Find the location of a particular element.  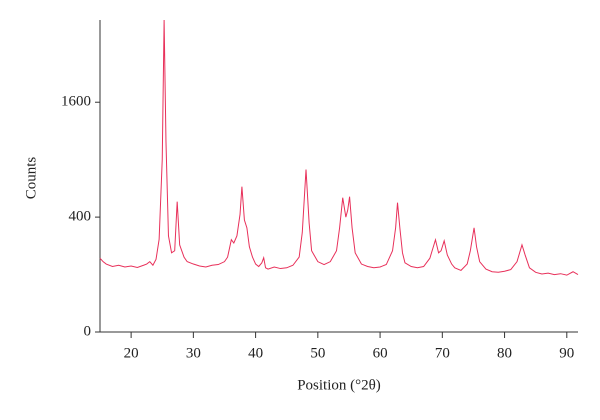

x-tick-label: 70 is located at coordinates (442, 353).